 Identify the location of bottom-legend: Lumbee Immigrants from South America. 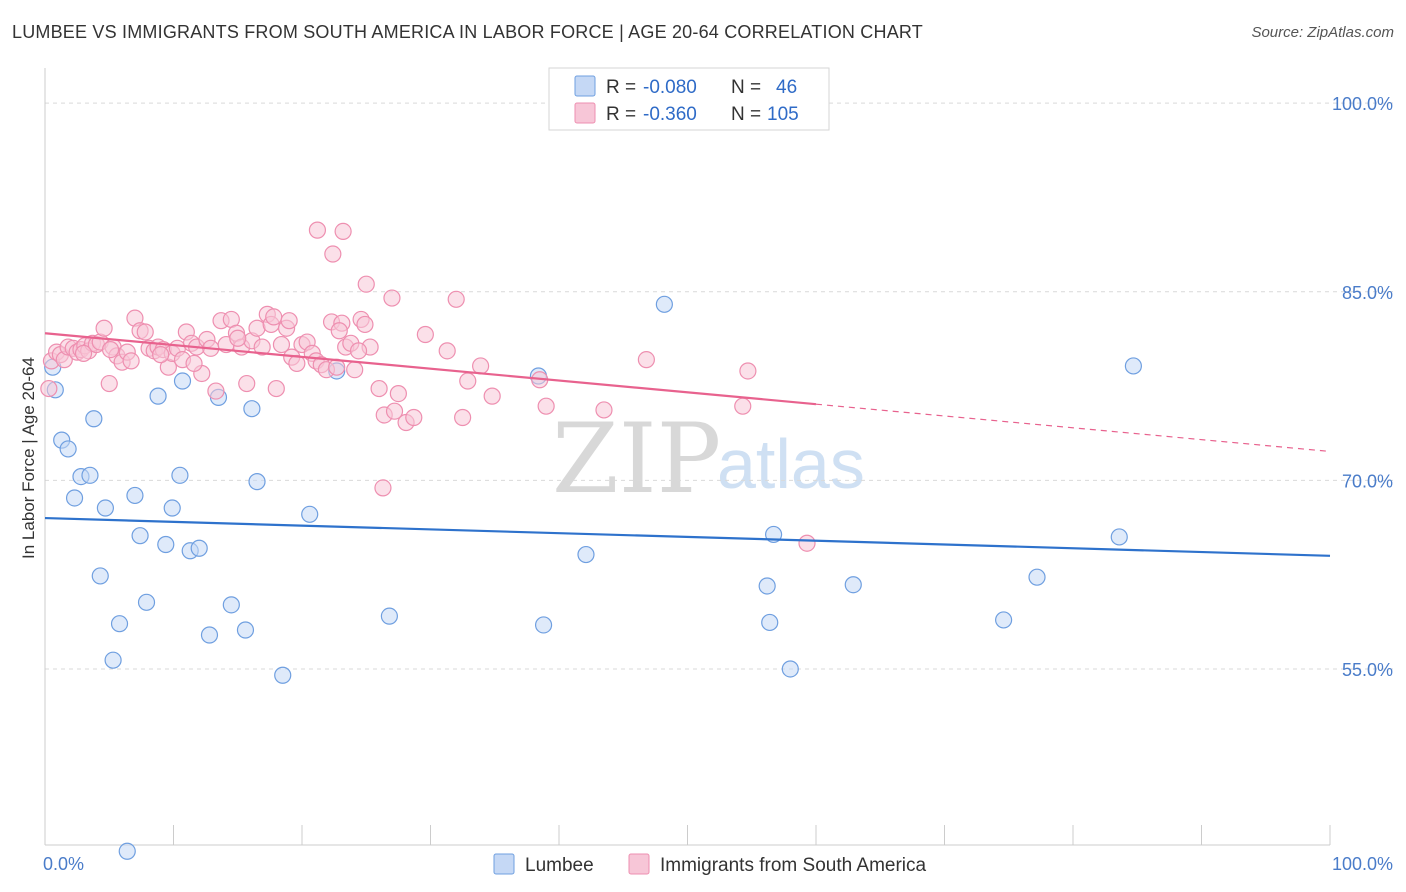
(710, 864).